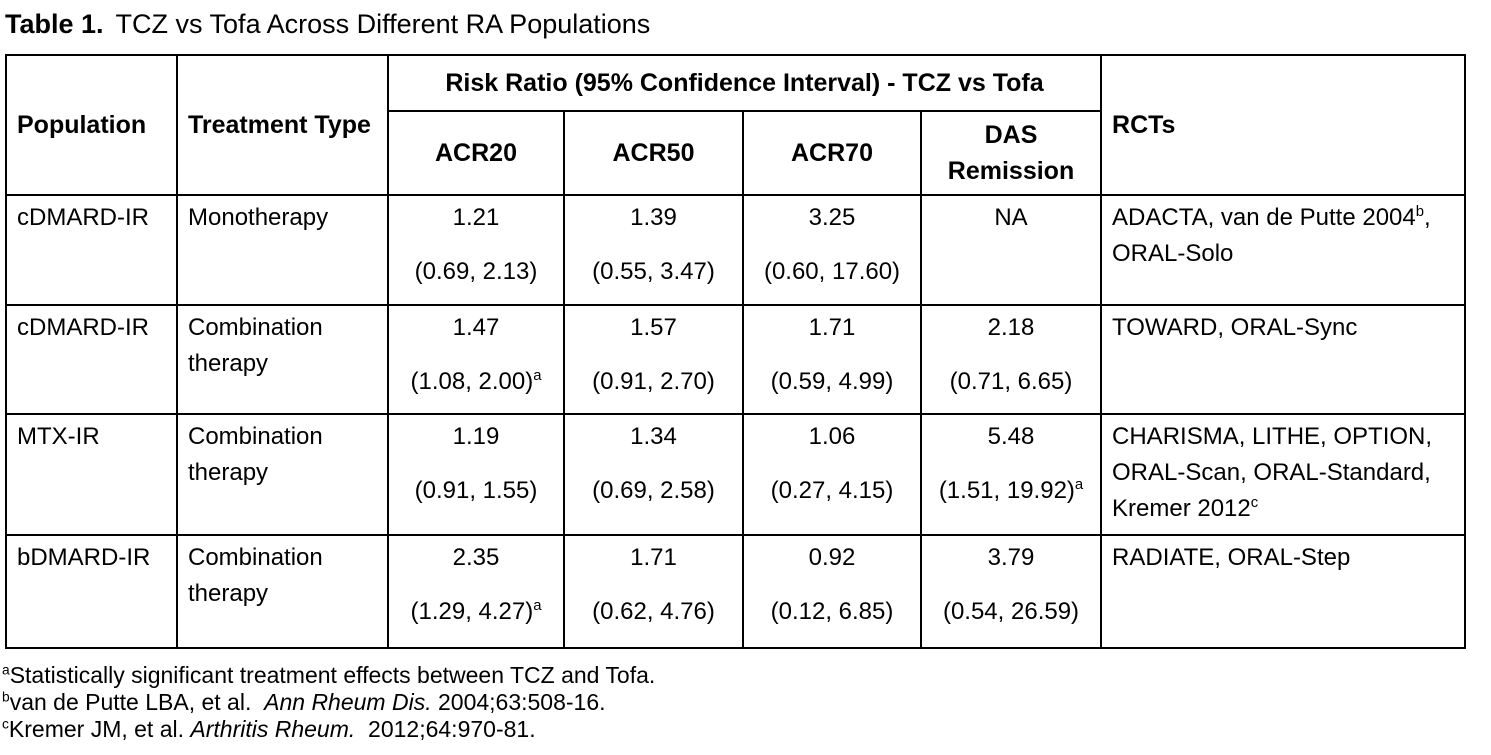 The image size is (1491, 755). I want to click on estimate-value: 1.39, so click(653, 217).